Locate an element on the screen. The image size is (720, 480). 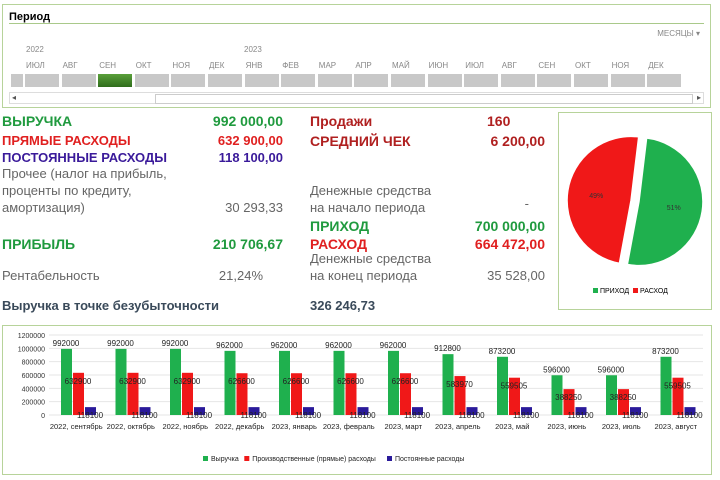
x-tick-label: 2023, май is located at coordinates (512, 426).